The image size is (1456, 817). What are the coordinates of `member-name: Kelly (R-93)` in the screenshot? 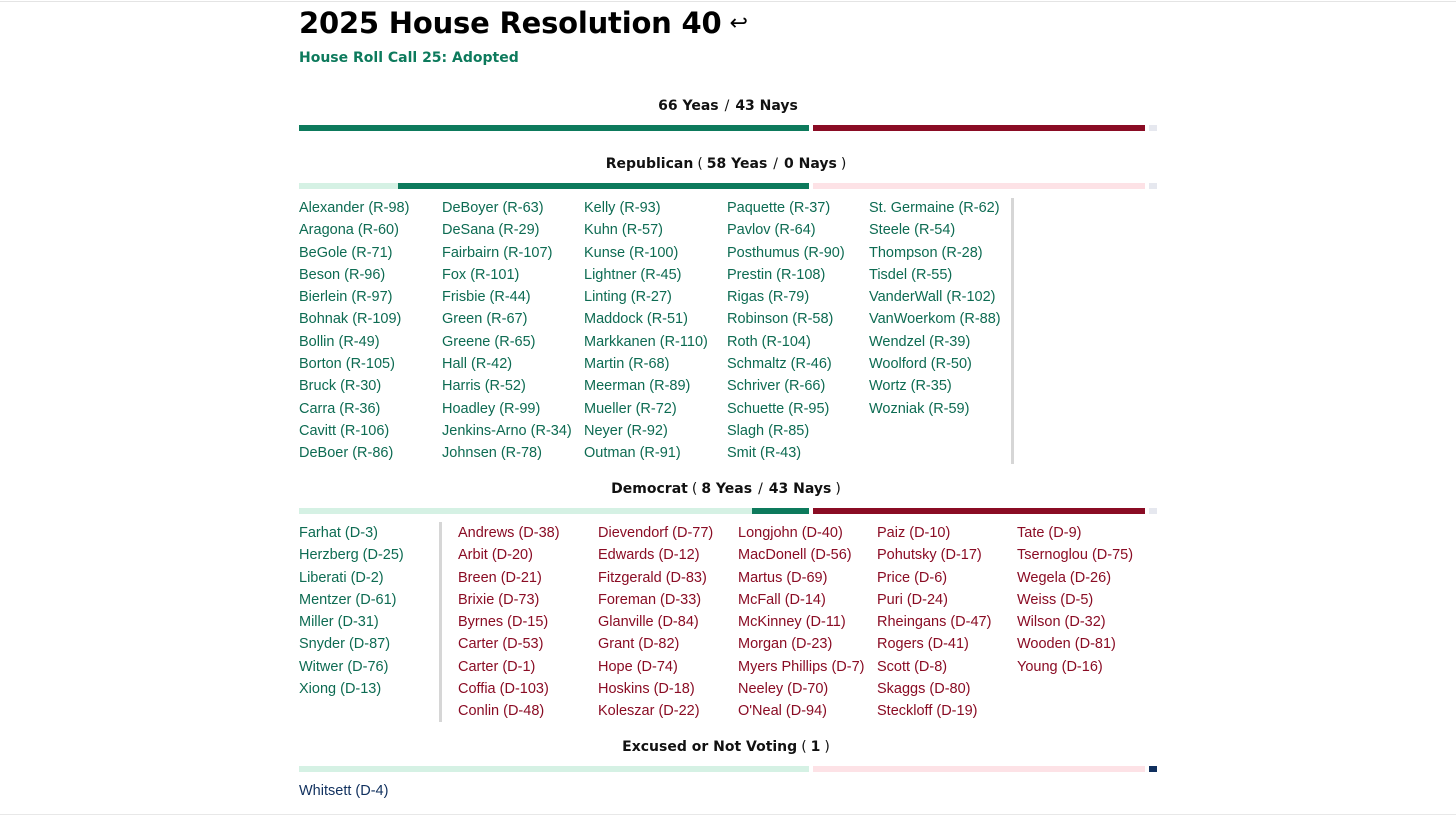 It's located at (622, 208).